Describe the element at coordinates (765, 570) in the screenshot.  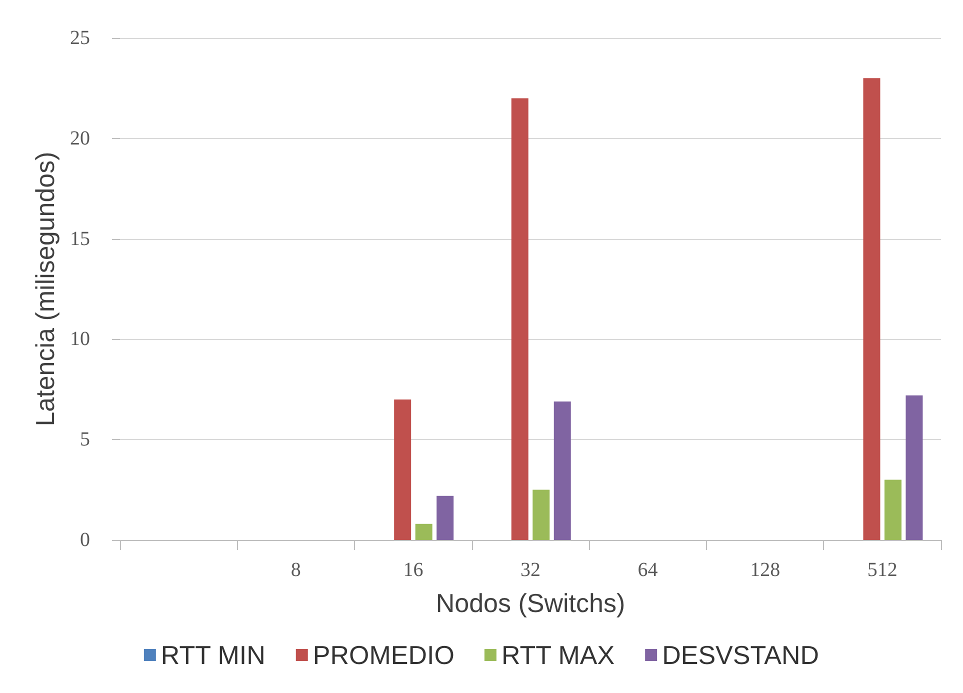
I see `x-tick-label: 128` at that location.